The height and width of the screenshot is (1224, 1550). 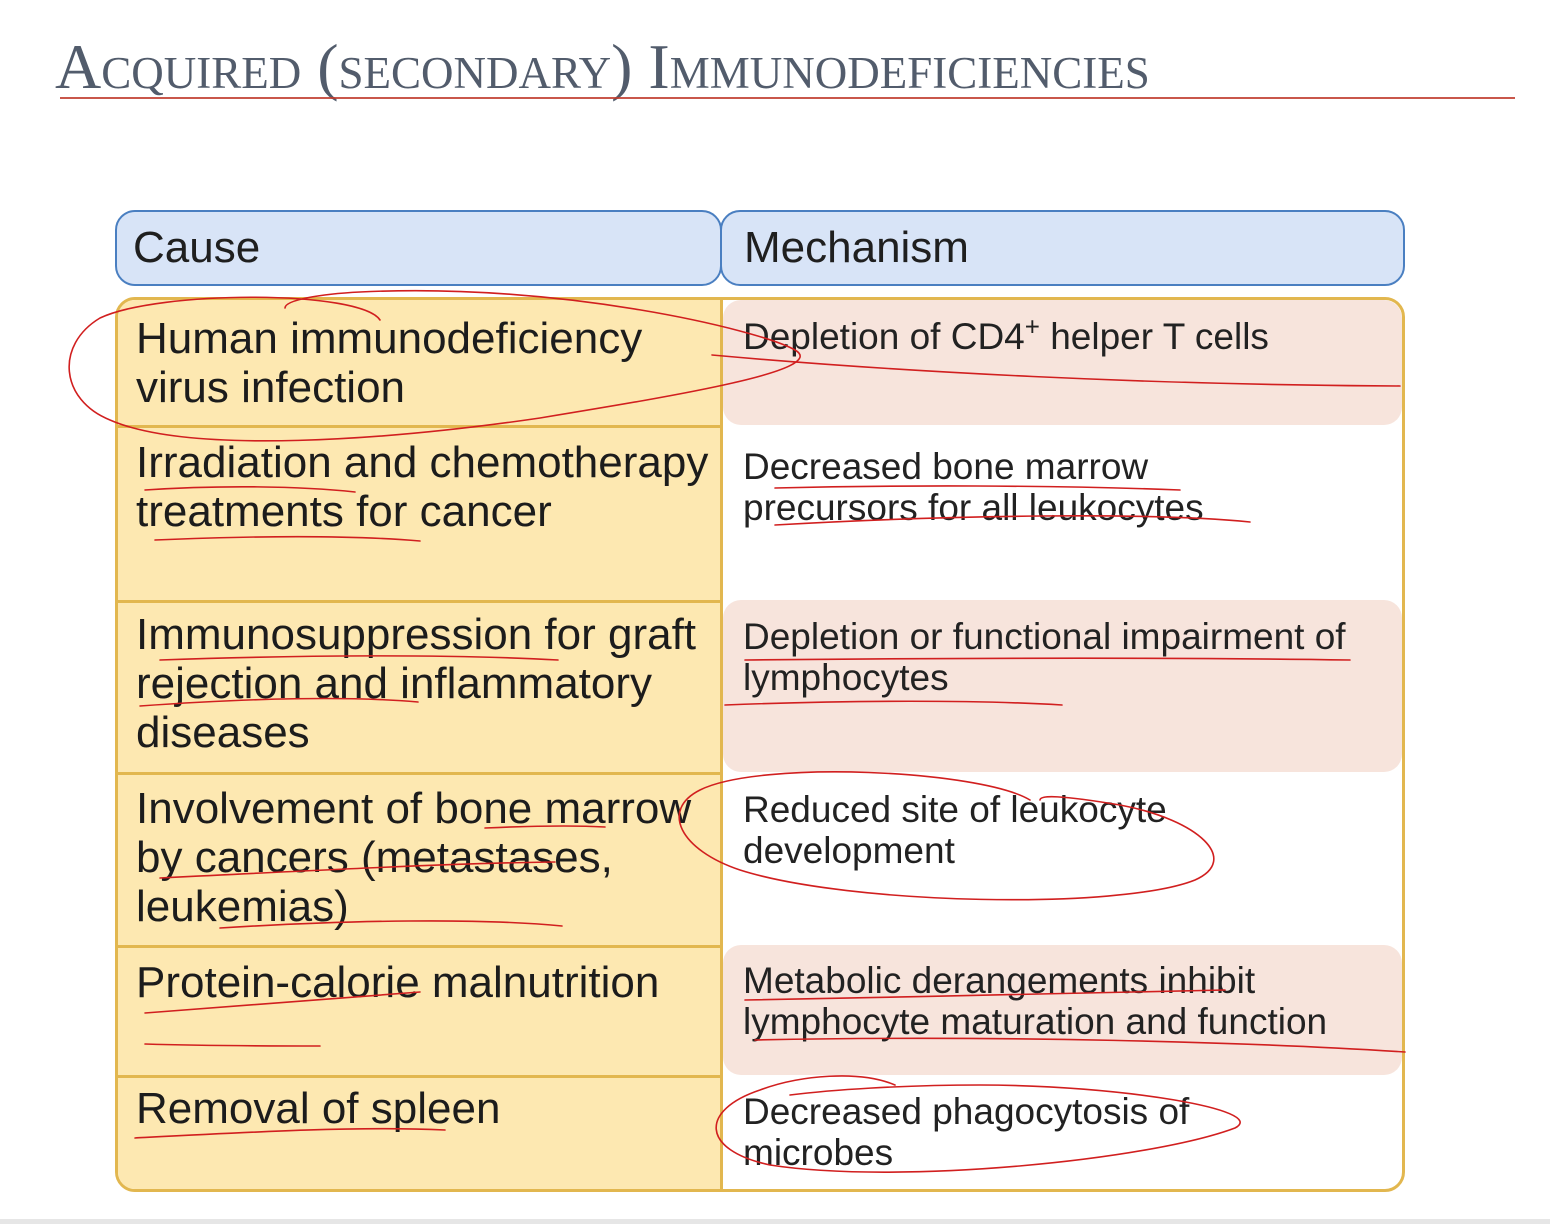 What do you see at coordinates (398, 982) in the screenshot?
I see `cause-cell: Protein-calorie malnutrition` at bounding box center [398, 982].